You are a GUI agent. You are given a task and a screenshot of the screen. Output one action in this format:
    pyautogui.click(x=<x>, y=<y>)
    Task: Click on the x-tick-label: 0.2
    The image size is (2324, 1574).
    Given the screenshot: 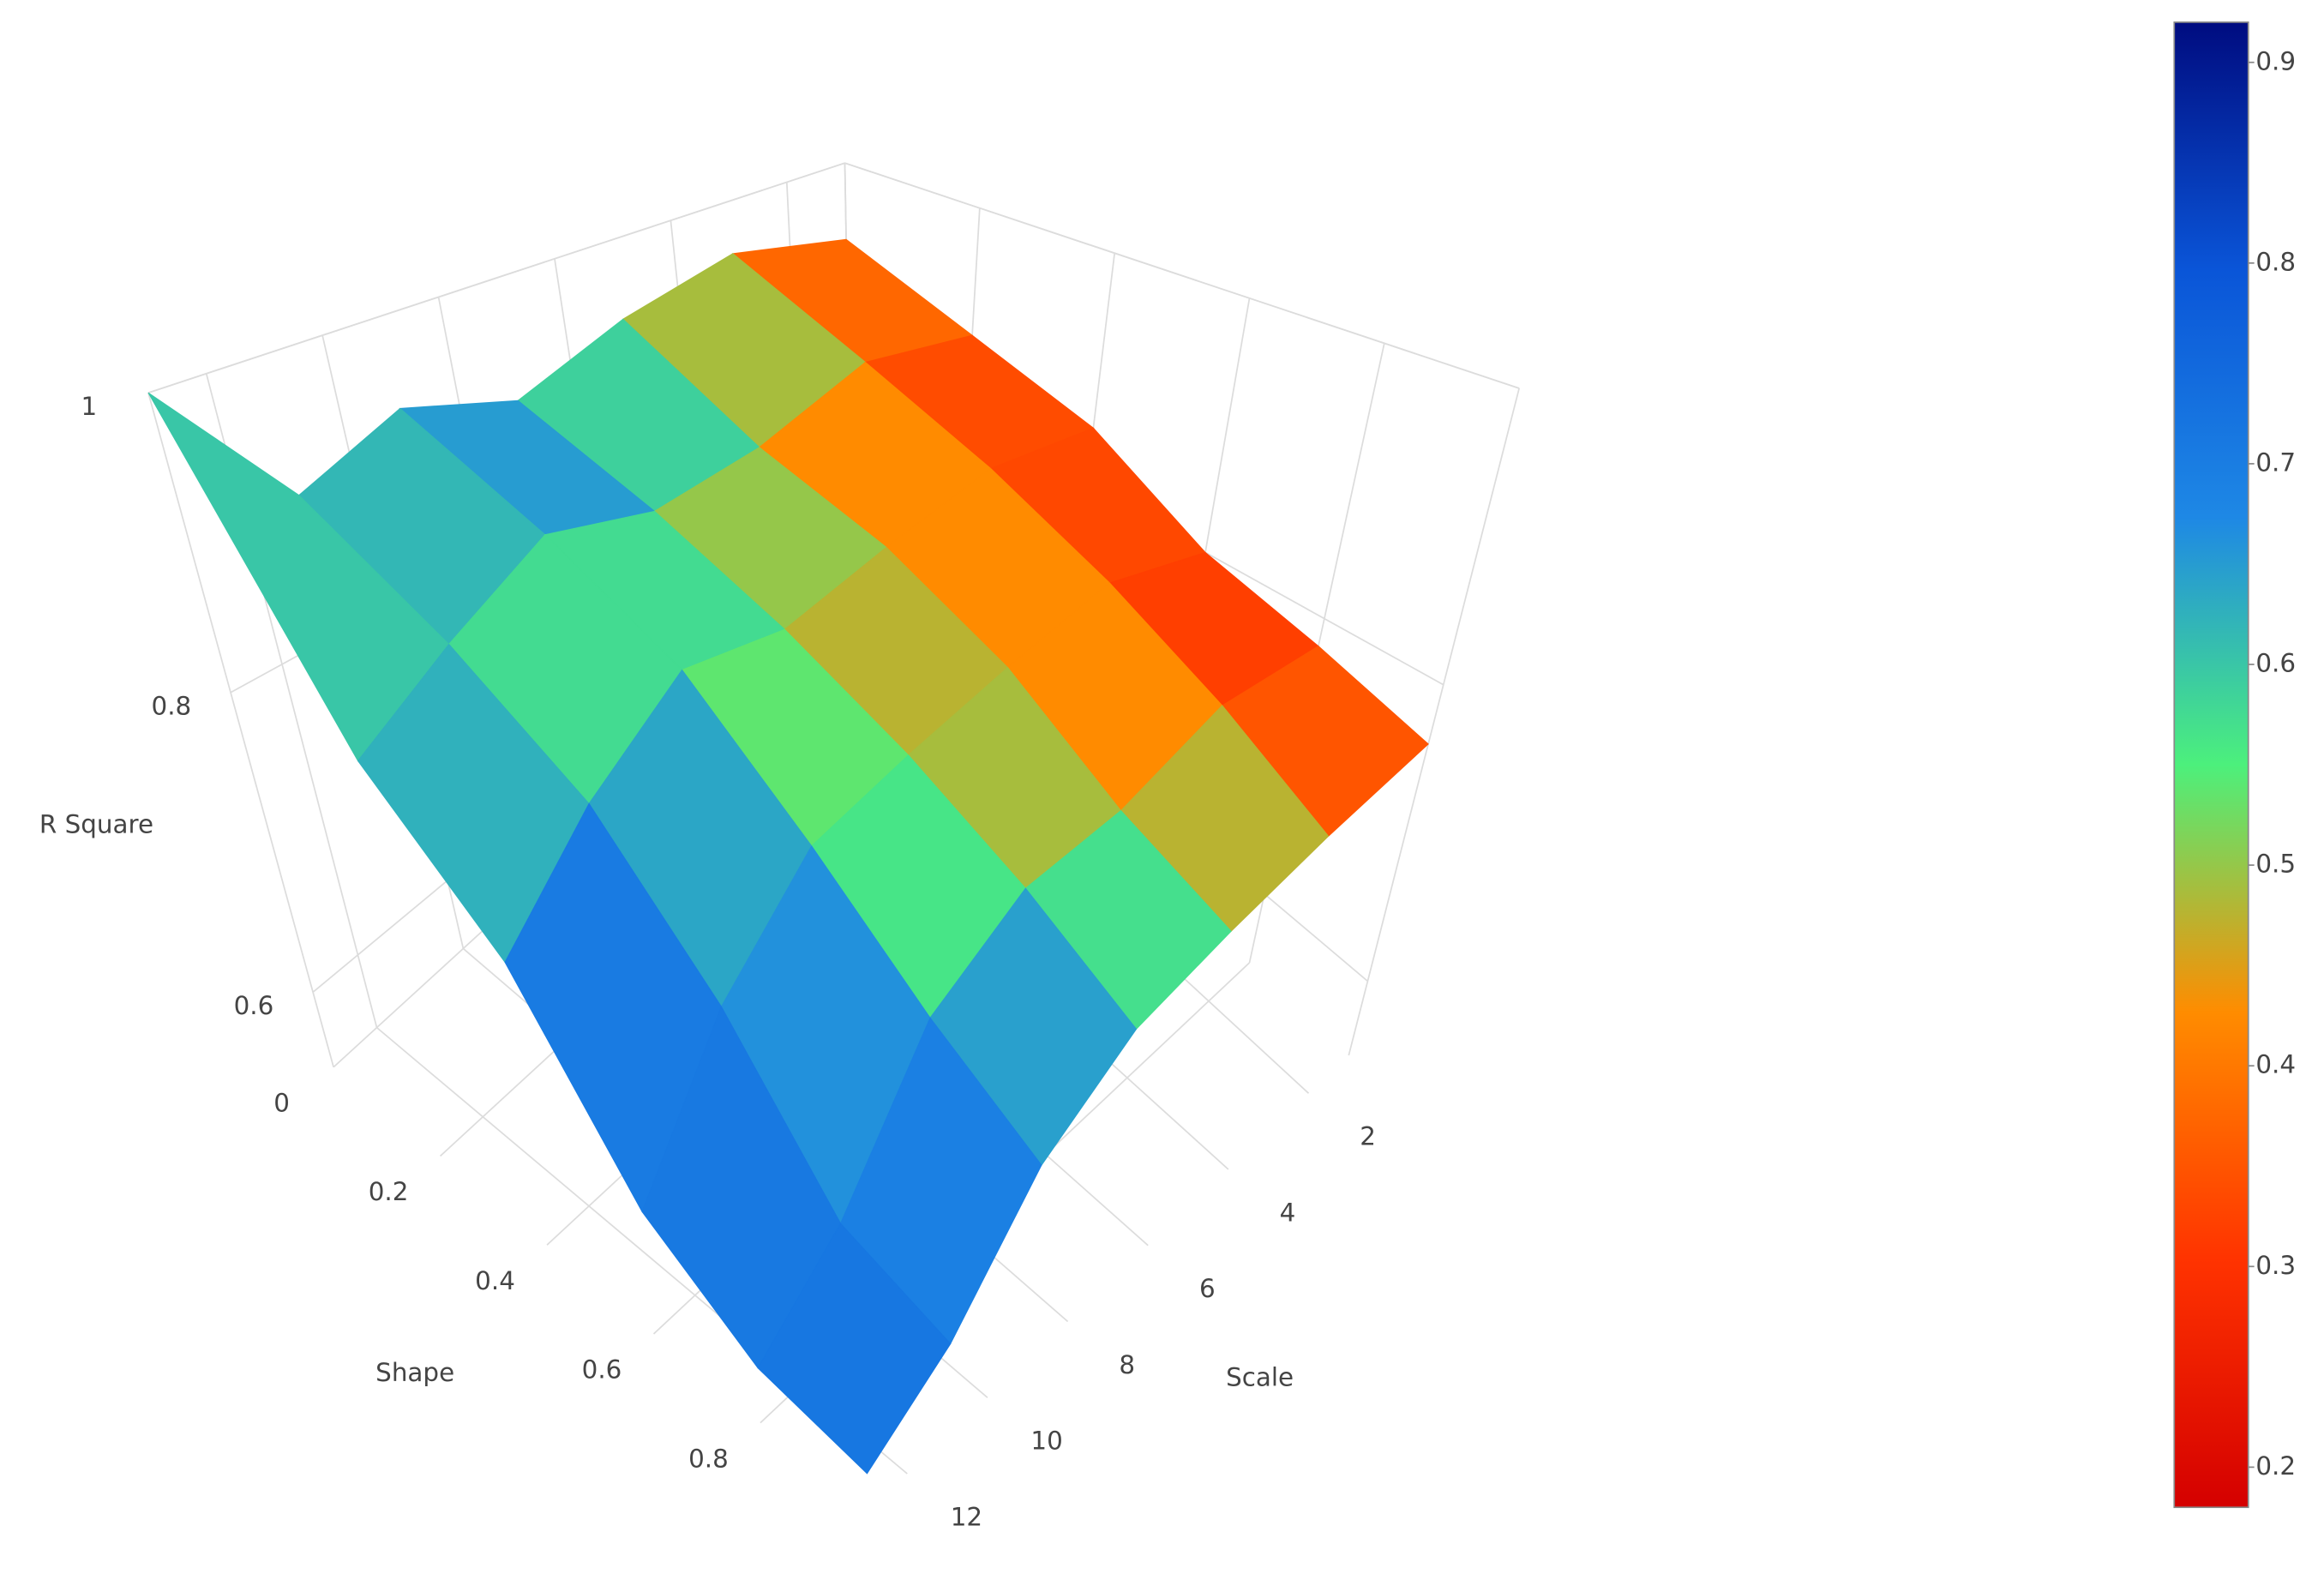 What is the action you would take?
    pyautogui.click(x=389, y=1191)
    